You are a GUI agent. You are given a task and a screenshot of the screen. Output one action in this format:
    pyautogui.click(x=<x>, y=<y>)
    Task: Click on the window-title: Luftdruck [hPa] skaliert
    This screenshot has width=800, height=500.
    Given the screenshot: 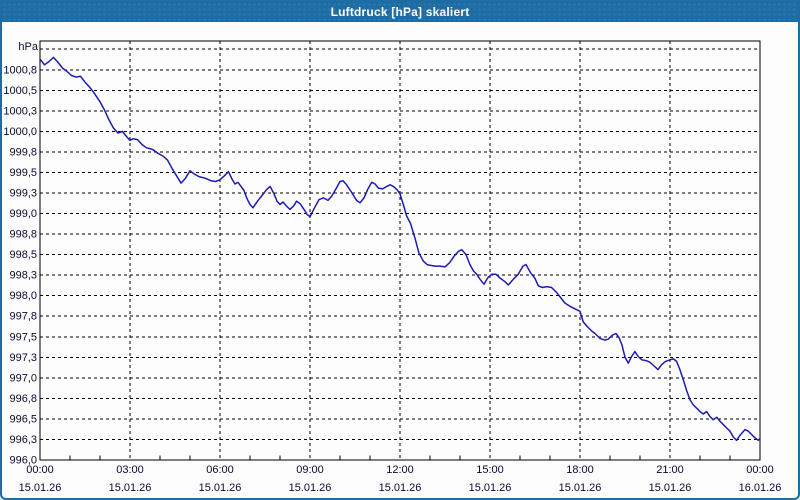 What is the action you would take?
    pyautogui.click(x=400, y=12)
    